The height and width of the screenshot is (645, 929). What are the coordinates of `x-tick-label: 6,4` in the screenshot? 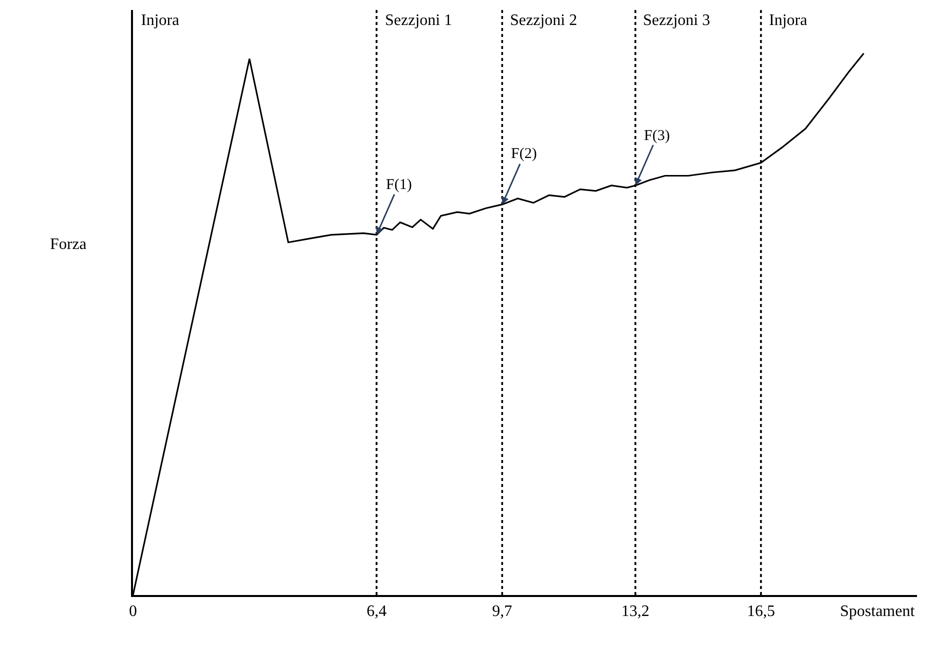 It's located at (376, 611).